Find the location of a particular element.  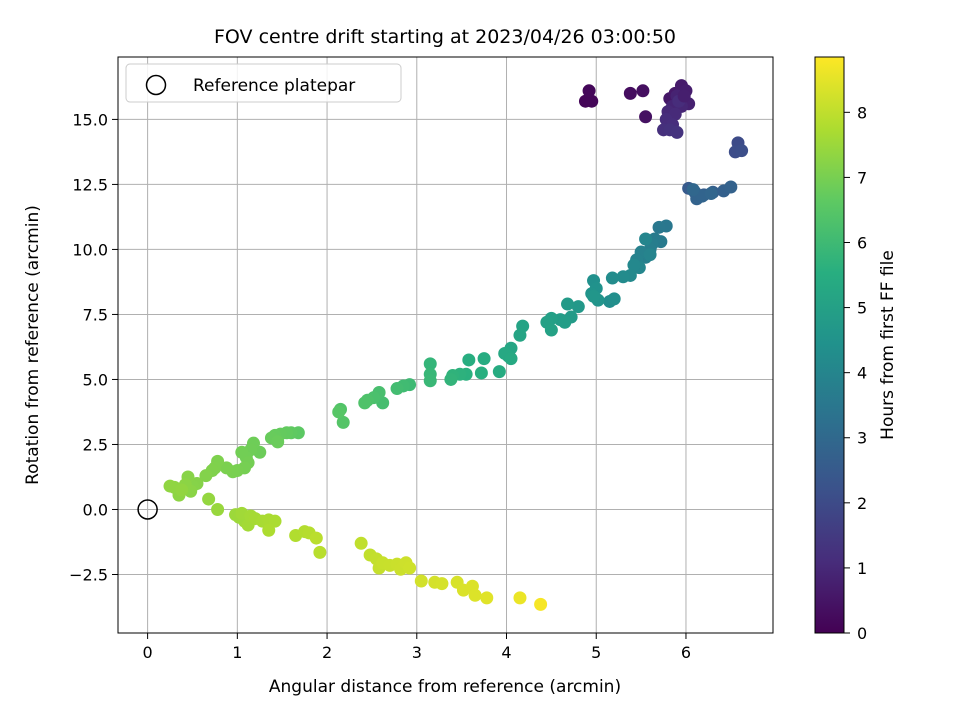

x-axis-label: Angular distance from reference (arcmin) is located at coordinates (445, 687).